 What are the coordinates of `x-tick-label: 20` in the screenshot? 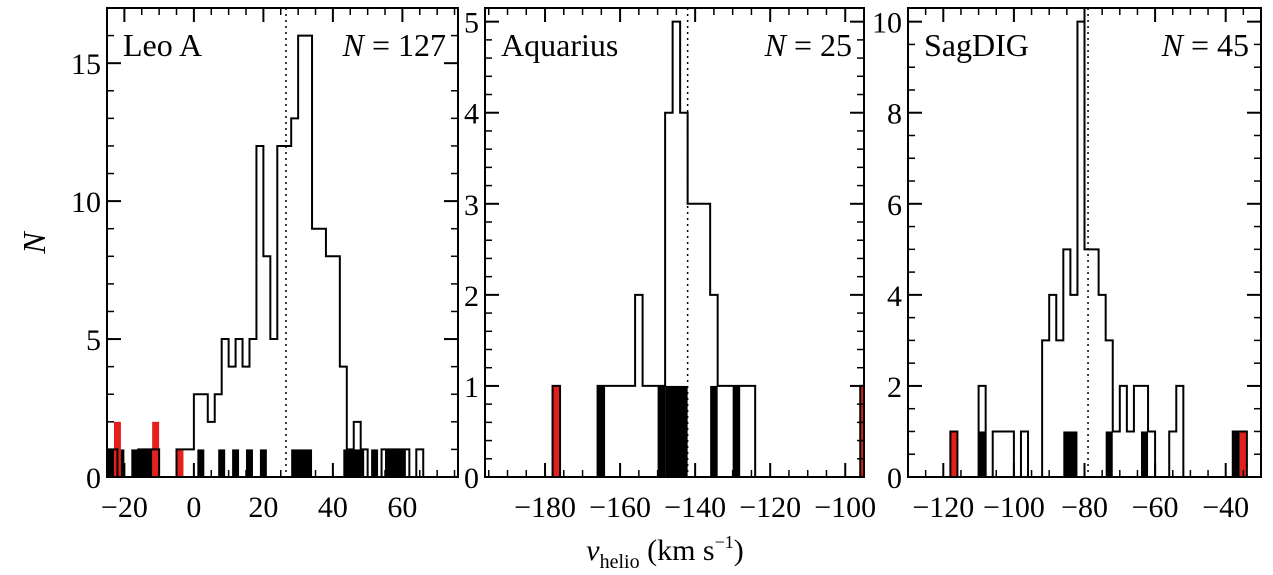 It's located at (263, 507).